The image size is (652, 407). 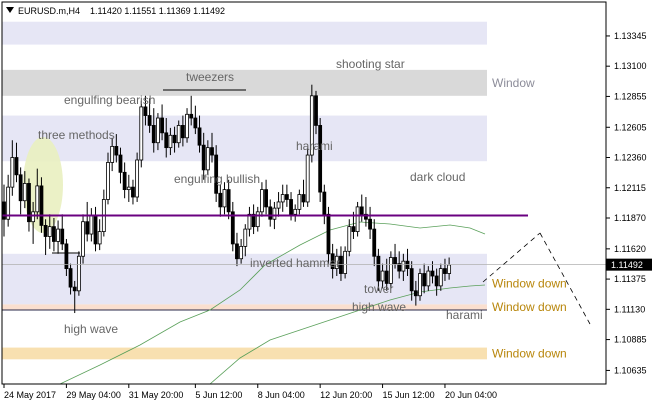 What do you see at coordinates (157, 11) in the screenshot?
I see `ohlc-readout: 1.11420 1.11551 1.11369 1.11492` at bounding box center [157, 11].